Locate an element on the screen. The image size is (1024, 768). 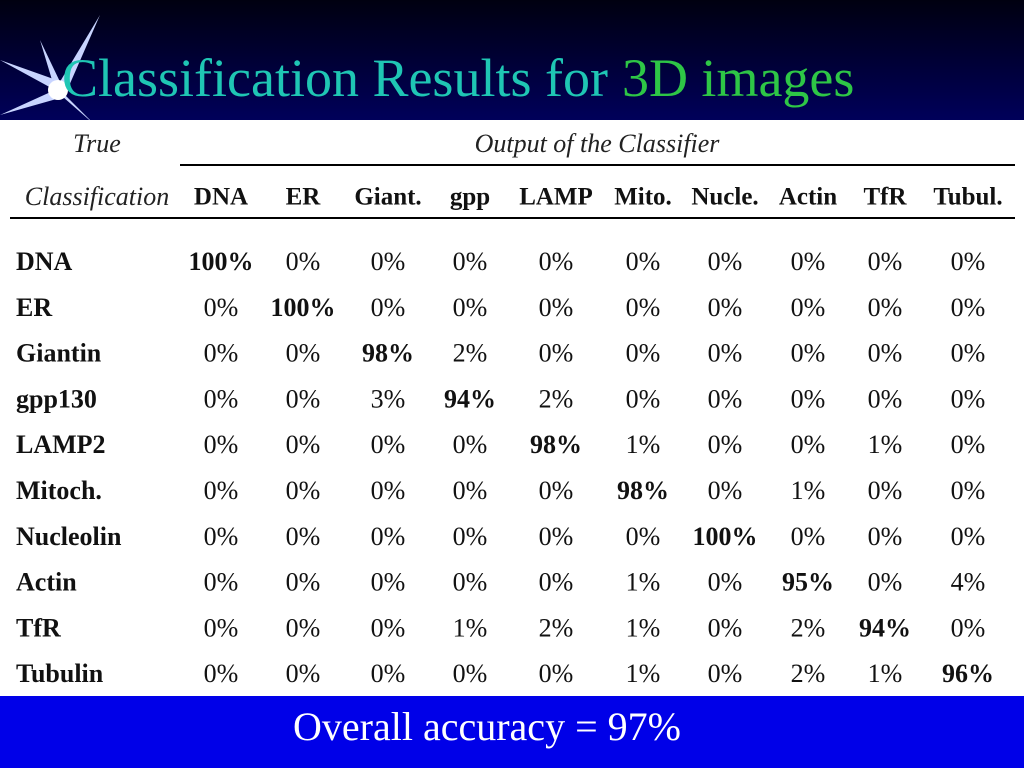
footer-band is located at coordinates (512, 732).